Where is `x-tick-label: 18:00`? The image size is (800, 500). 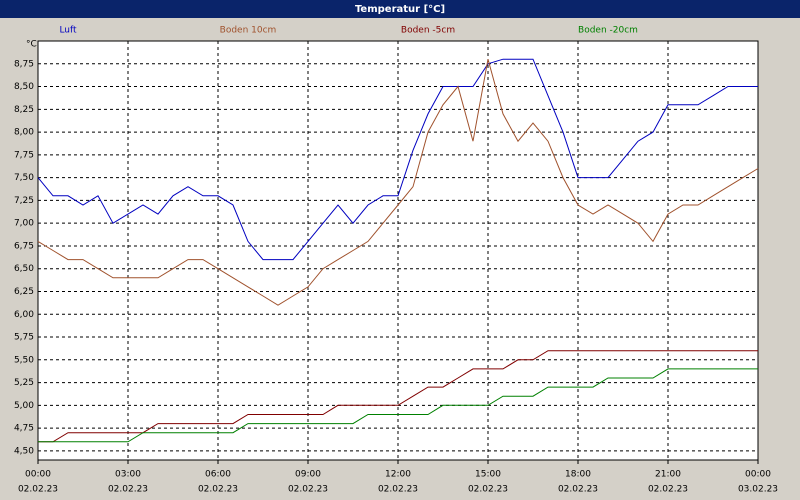
x-tick-label: 18:00 is located at coordinates (578, 475).